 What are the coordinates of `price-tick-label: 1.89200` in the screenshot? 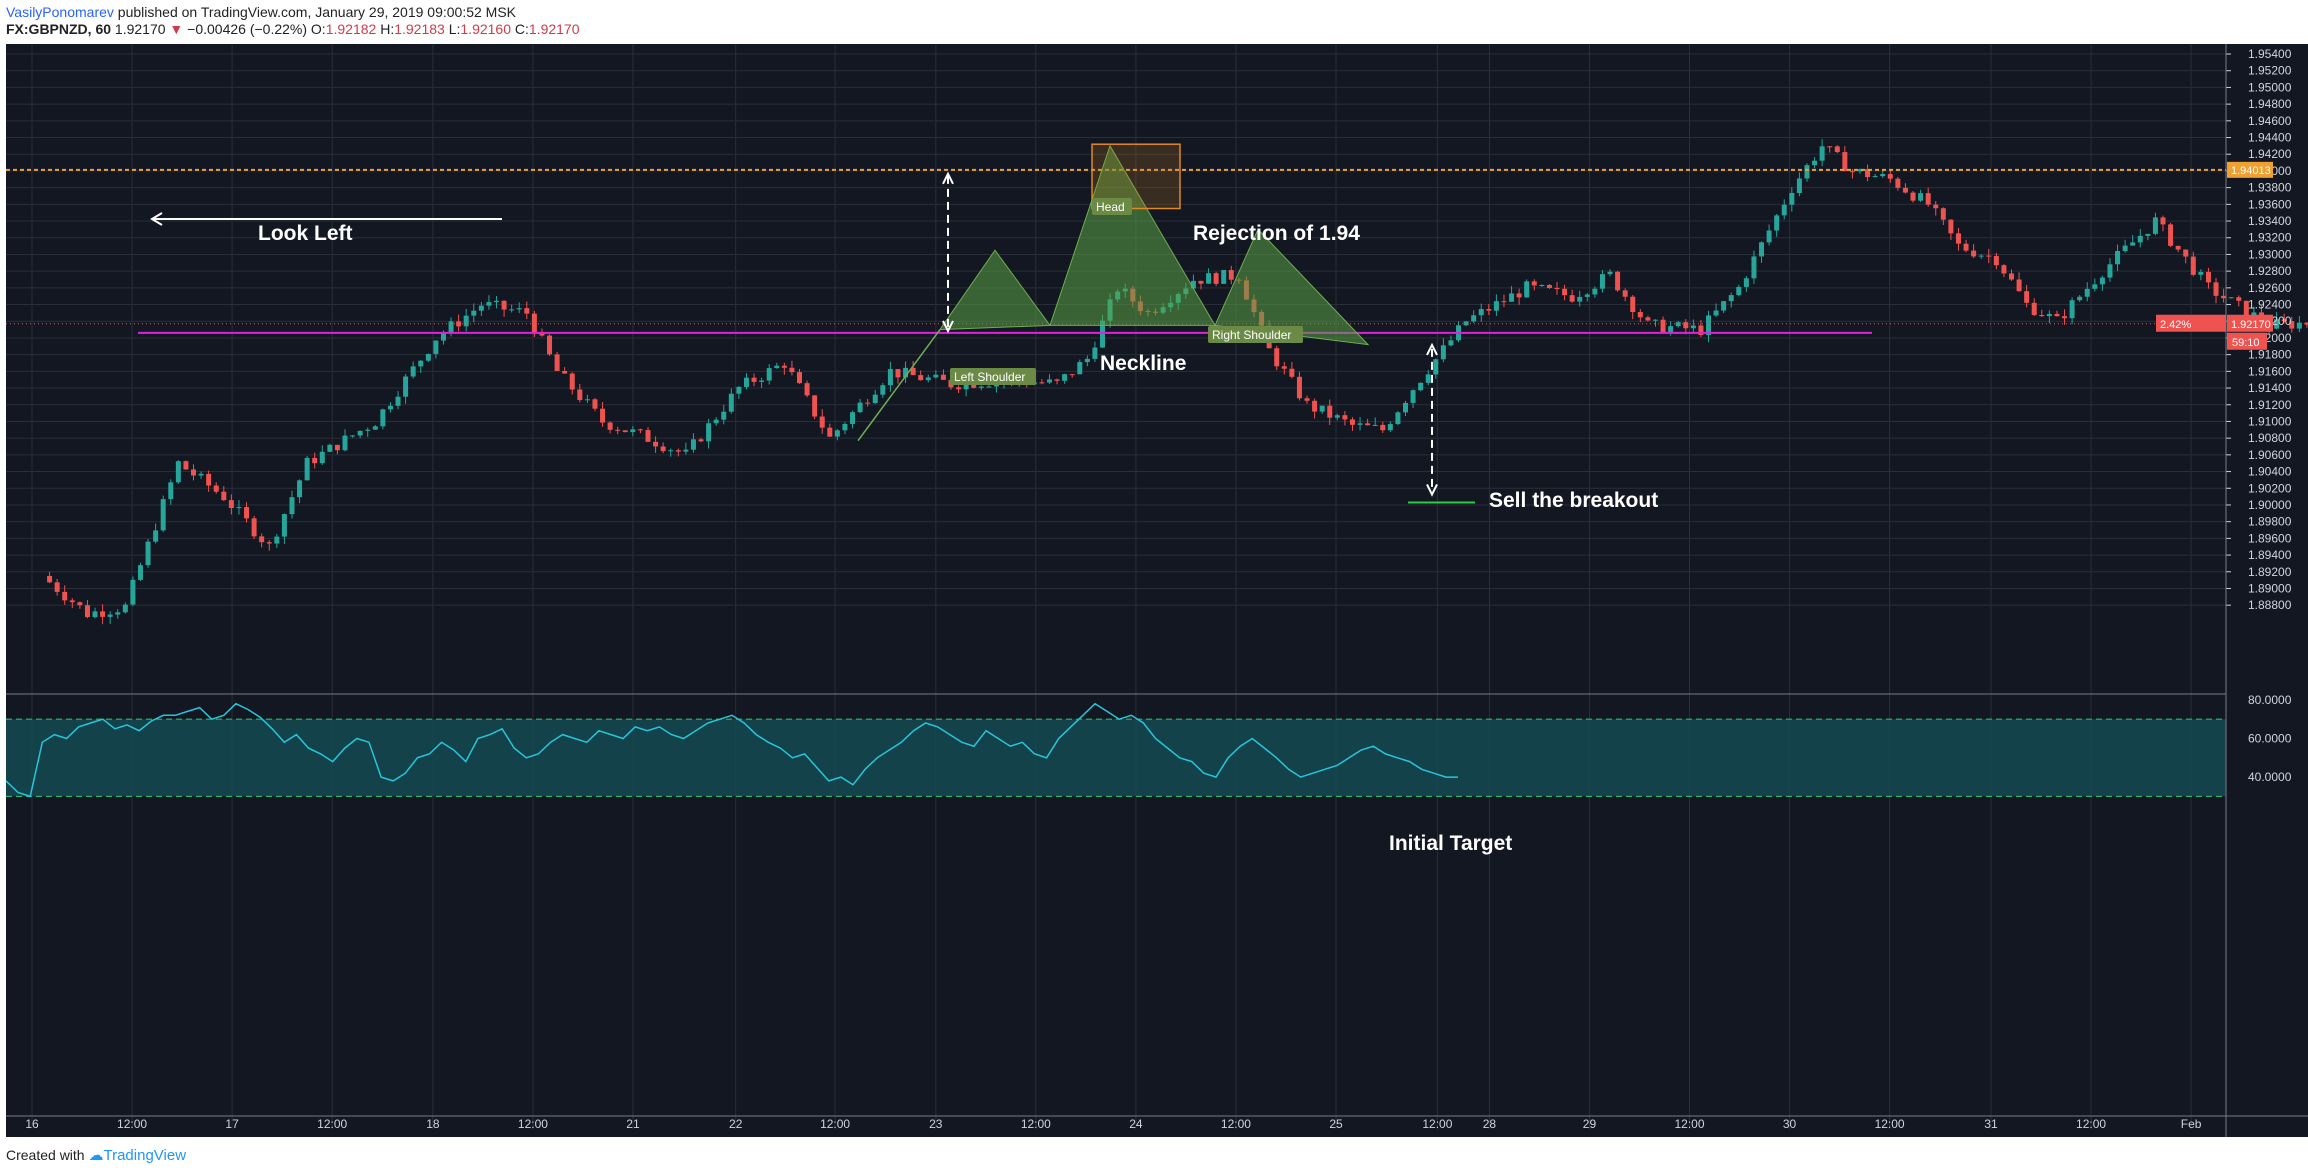 It's located at (2270, 572).